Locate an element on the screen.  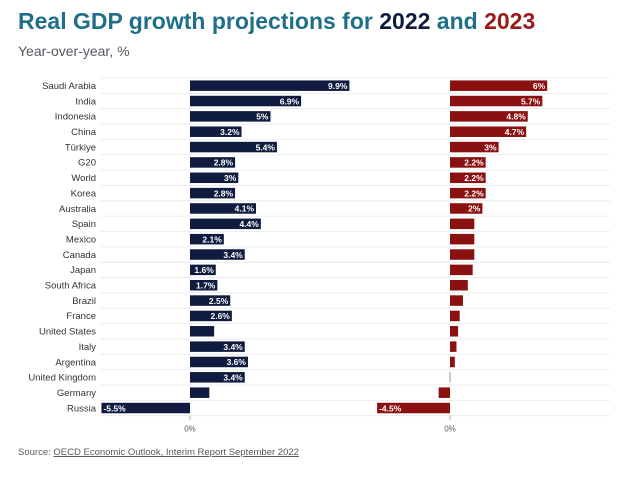
bar-2022-india is located at coordinates (246, 101).